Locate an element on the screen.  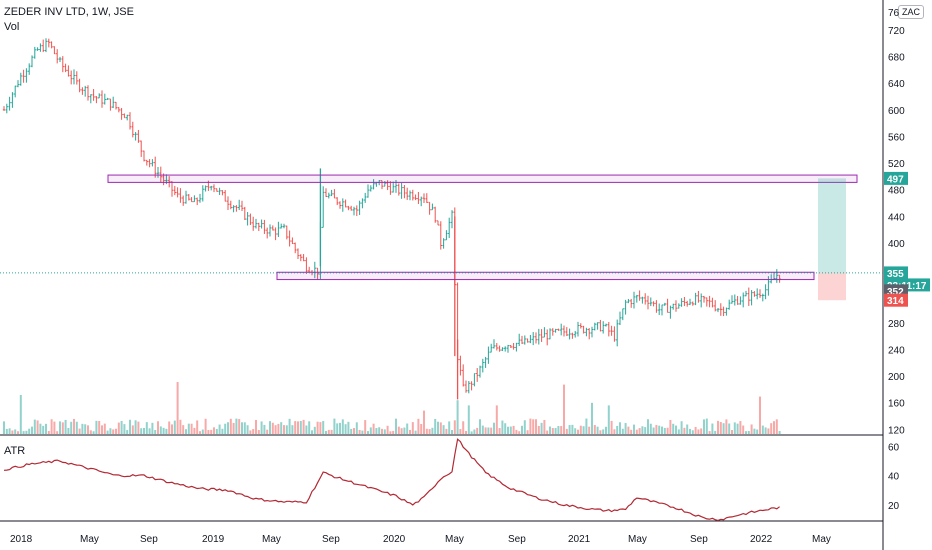
atr-line is located at coordinates (391, 480).